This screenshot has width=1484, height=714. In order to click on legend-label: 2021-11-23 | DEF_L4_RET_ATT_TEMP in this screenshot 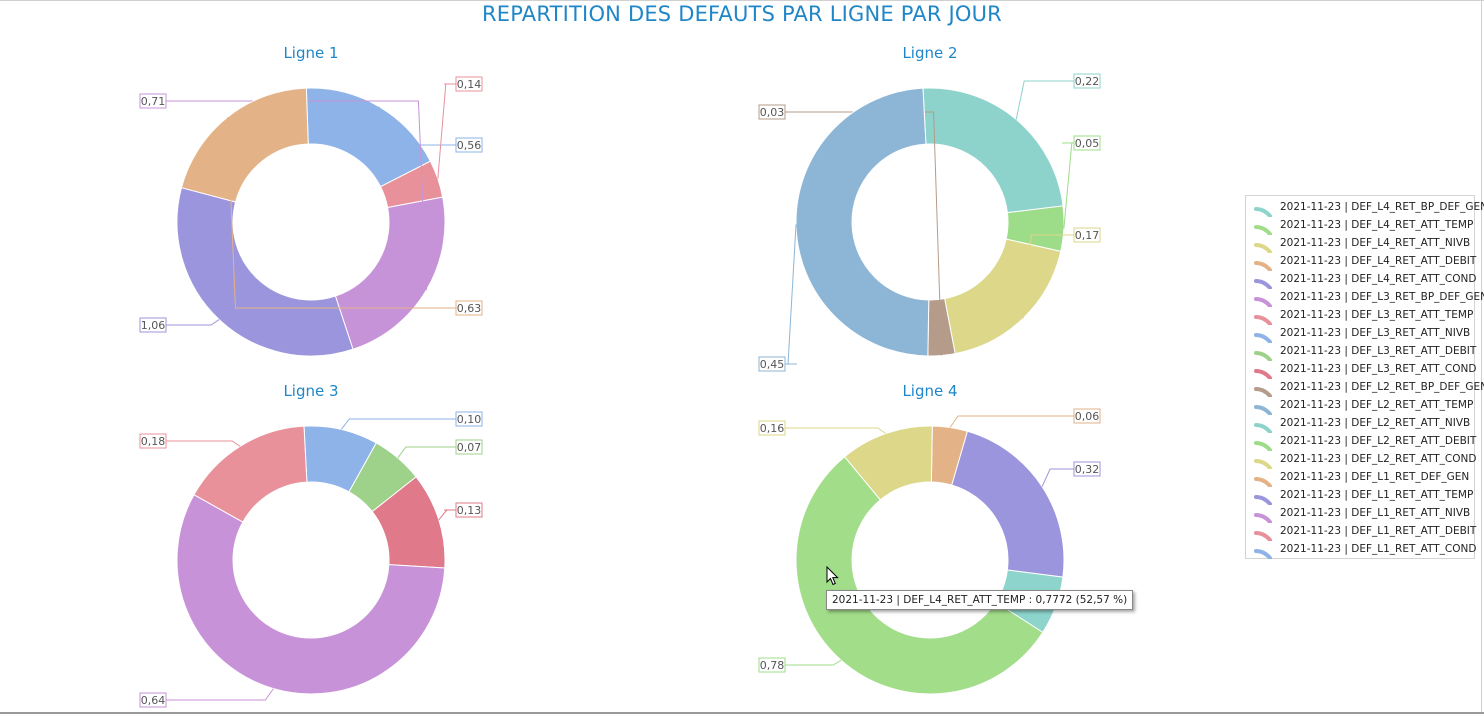, I will do `click(1377, 225)`.